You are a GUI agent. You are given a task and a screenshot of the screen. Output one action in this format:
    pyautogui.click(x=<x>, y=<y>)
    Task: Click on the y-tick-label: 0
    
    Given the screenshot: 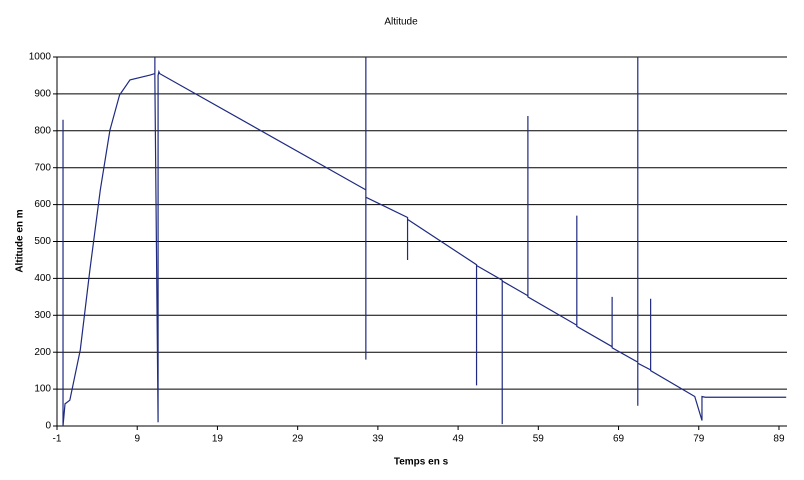 What is the action you would take?
    pyautogui.click(x=48, y=426)
    